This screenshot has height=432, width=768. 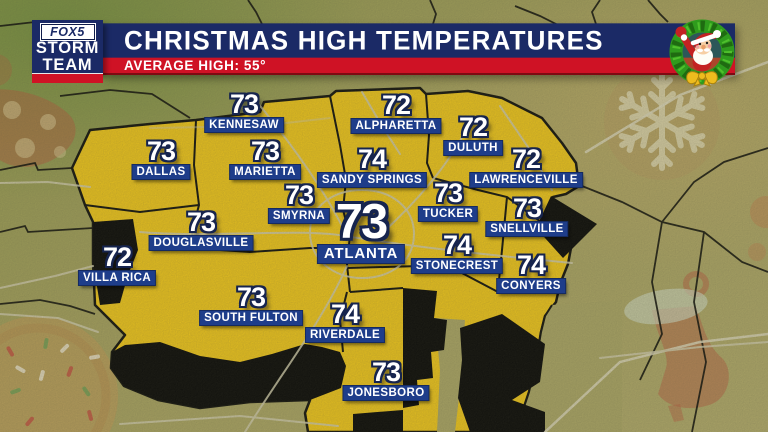 I want to click on logo-red-stripe, so click(x=67, y=78).